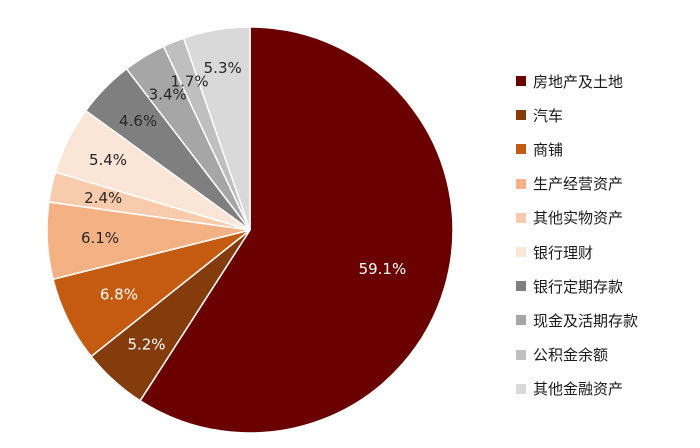 This screenshot has height=448, width=700. I want to click on legend-item-7: 现金及活期存款, so click(577, 320).